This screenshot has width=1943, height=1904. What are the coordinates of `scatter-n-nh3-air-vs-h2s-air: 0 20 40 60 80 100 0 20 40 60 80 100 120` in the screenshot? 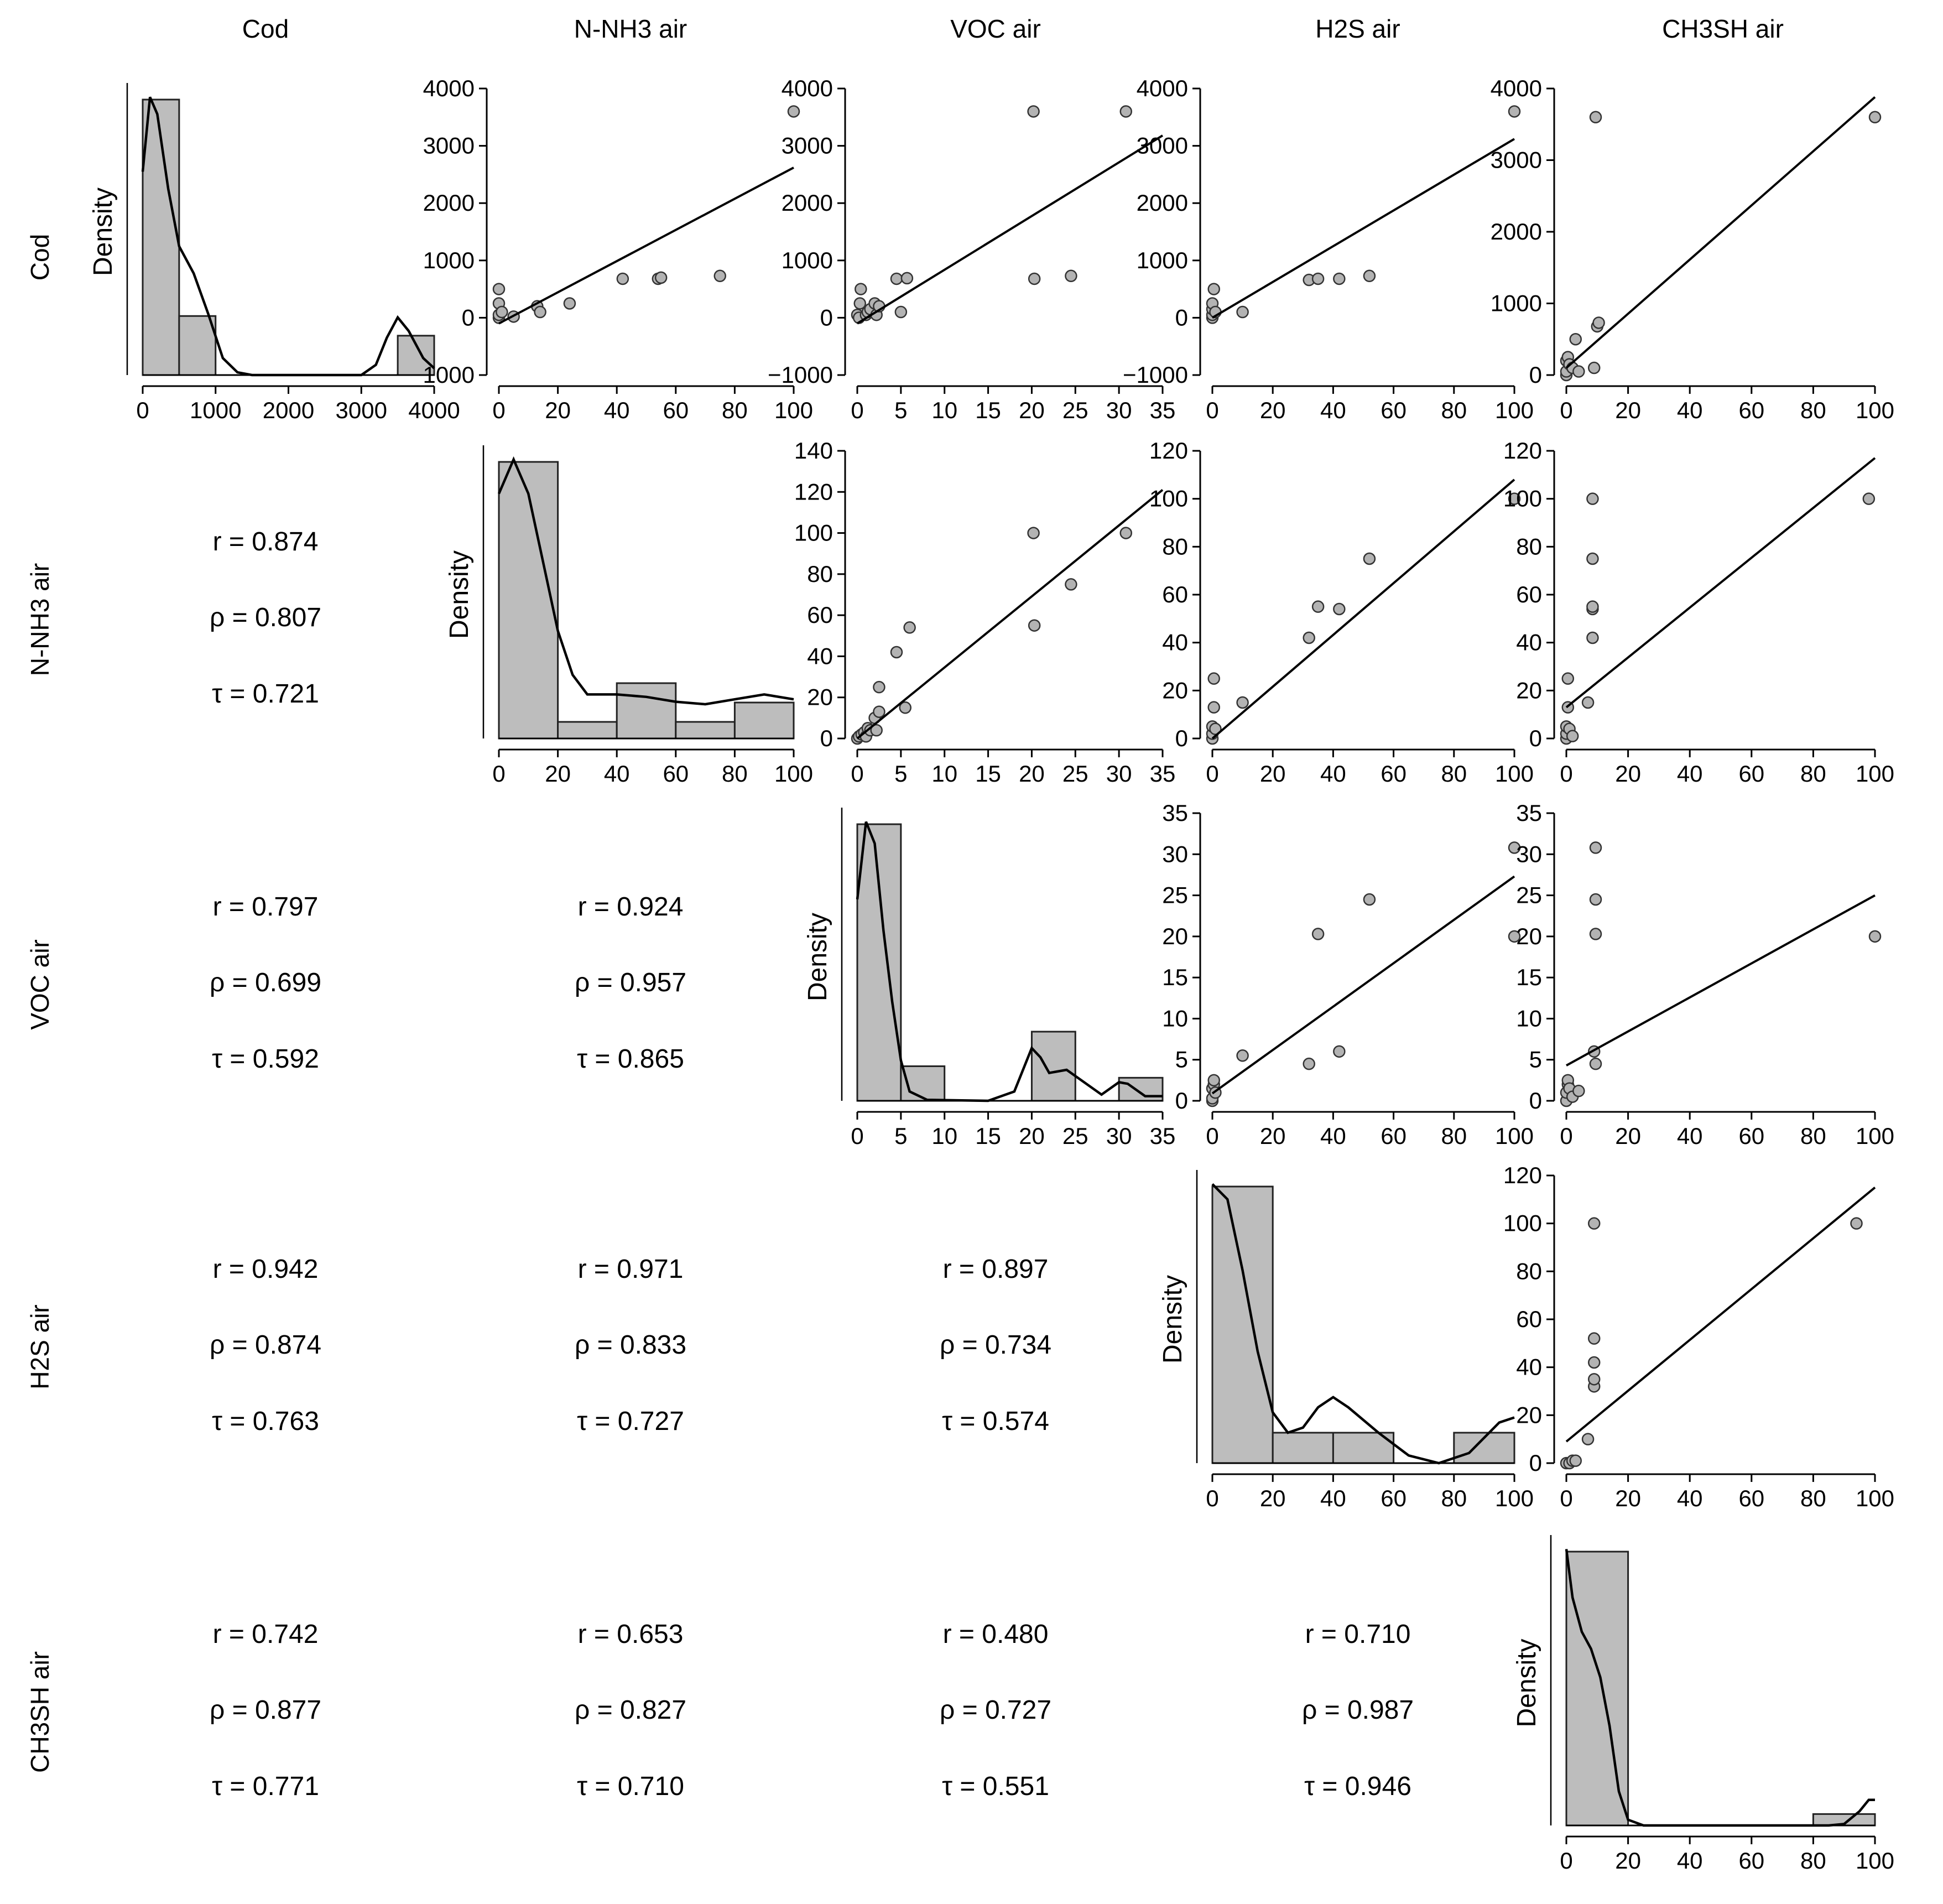 It's located at (1341, 612).